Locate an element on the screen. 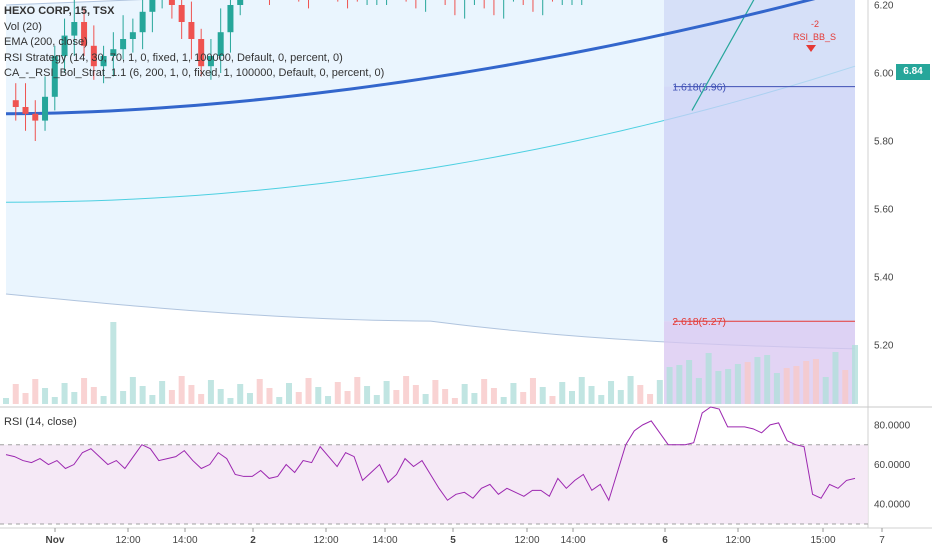 The image size is (932, 550). rsi-tick-label: 80.0000 is located at coordinates (892, 425).